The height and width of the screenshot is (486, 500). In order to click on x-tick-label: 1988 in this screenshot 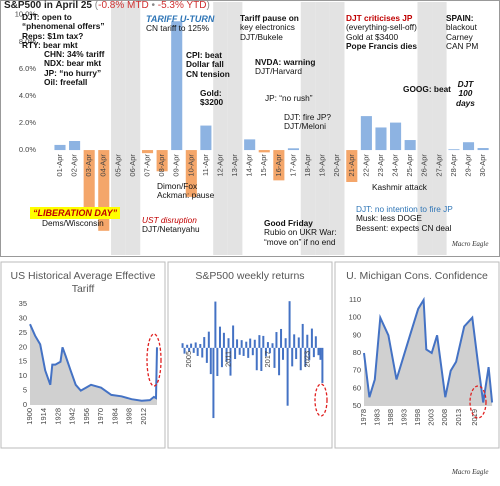, I will do `click(390, 417)`.